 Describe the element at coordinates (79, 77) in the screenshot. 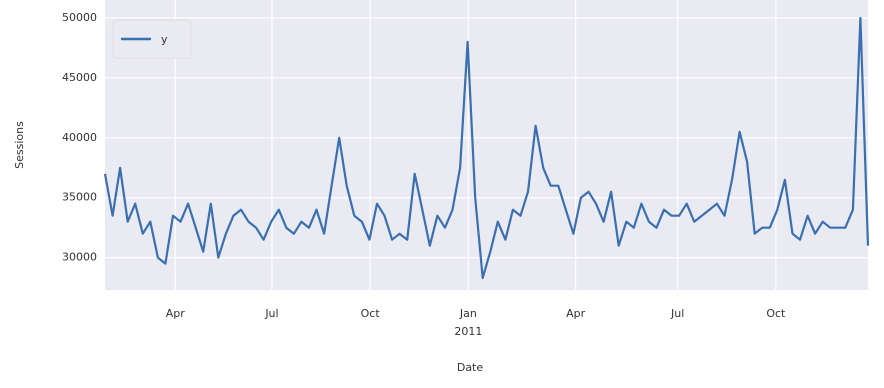

I see `y-tick-label: 45000` at that location.